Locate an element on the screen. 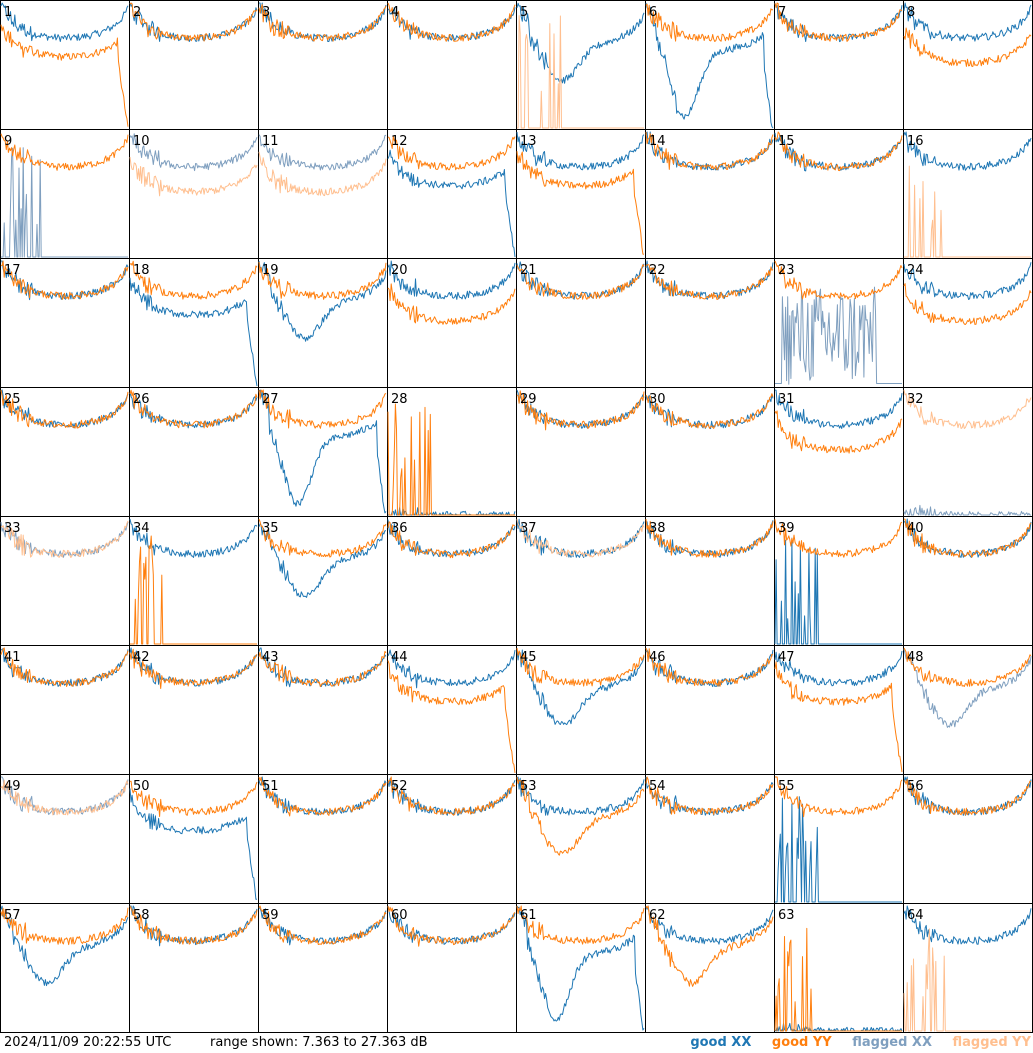  panel-label: 41 is located at coordinates (12, 657).